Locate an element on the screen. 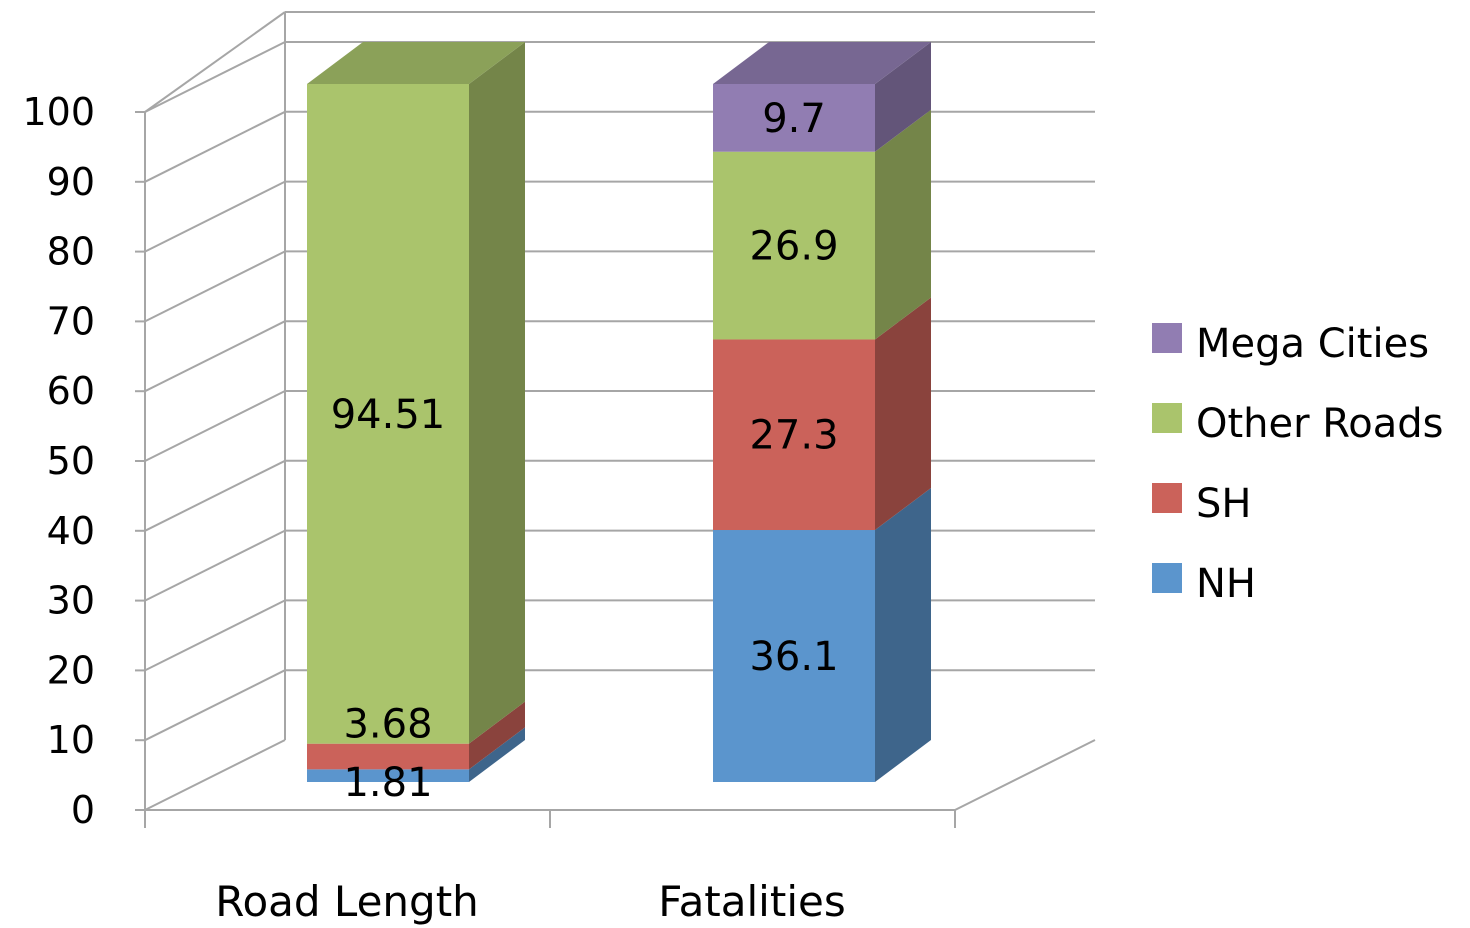 The image size is (1470, 928). data-label: 36.1 is located at coordinates (793, 657).